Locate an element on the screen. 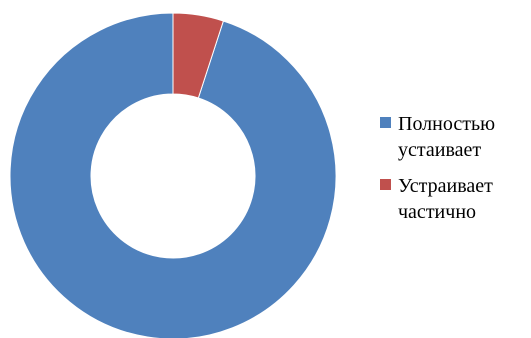 This screenshot has height=338, width=531. legend-item-fully-satisfied: Полностью устаивает is located at coordinates (455, 137).